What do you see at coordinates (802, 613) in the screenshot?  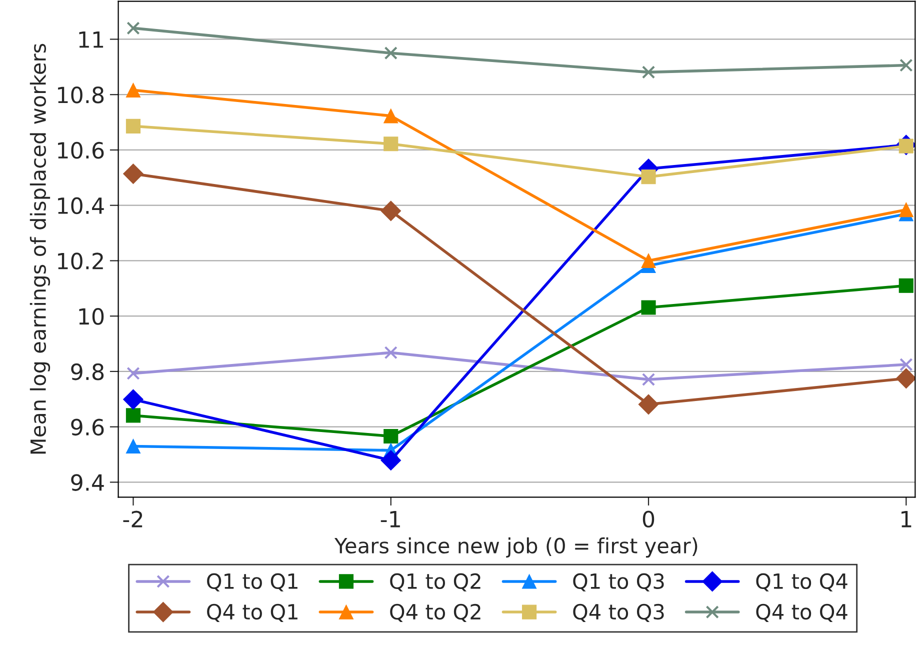 I see `legend-label: Q4 to Q4` at bounding box center [802, 613].